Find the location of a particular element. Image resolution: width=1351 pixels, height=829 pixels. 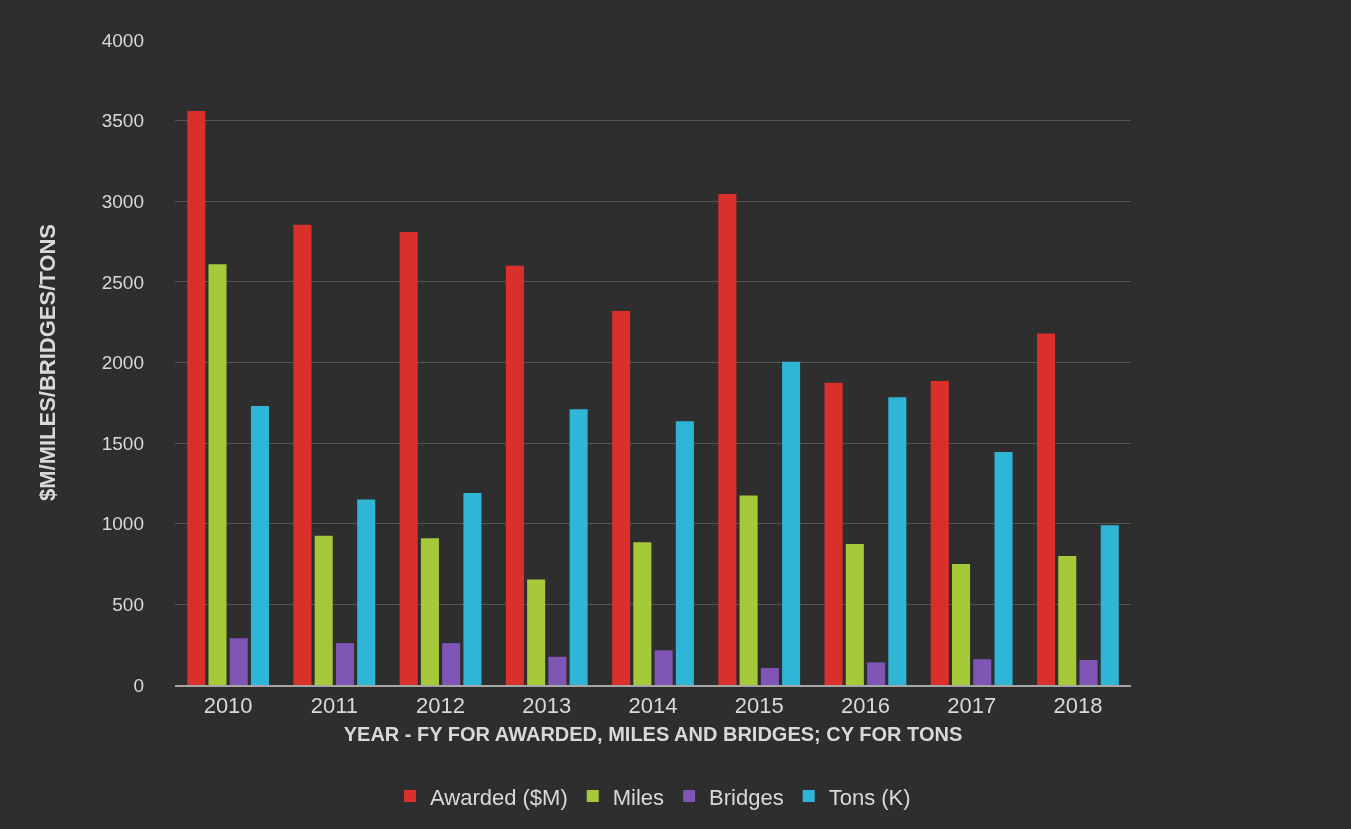

y-tick-label: 3500 is located at coordinates (122, 121).